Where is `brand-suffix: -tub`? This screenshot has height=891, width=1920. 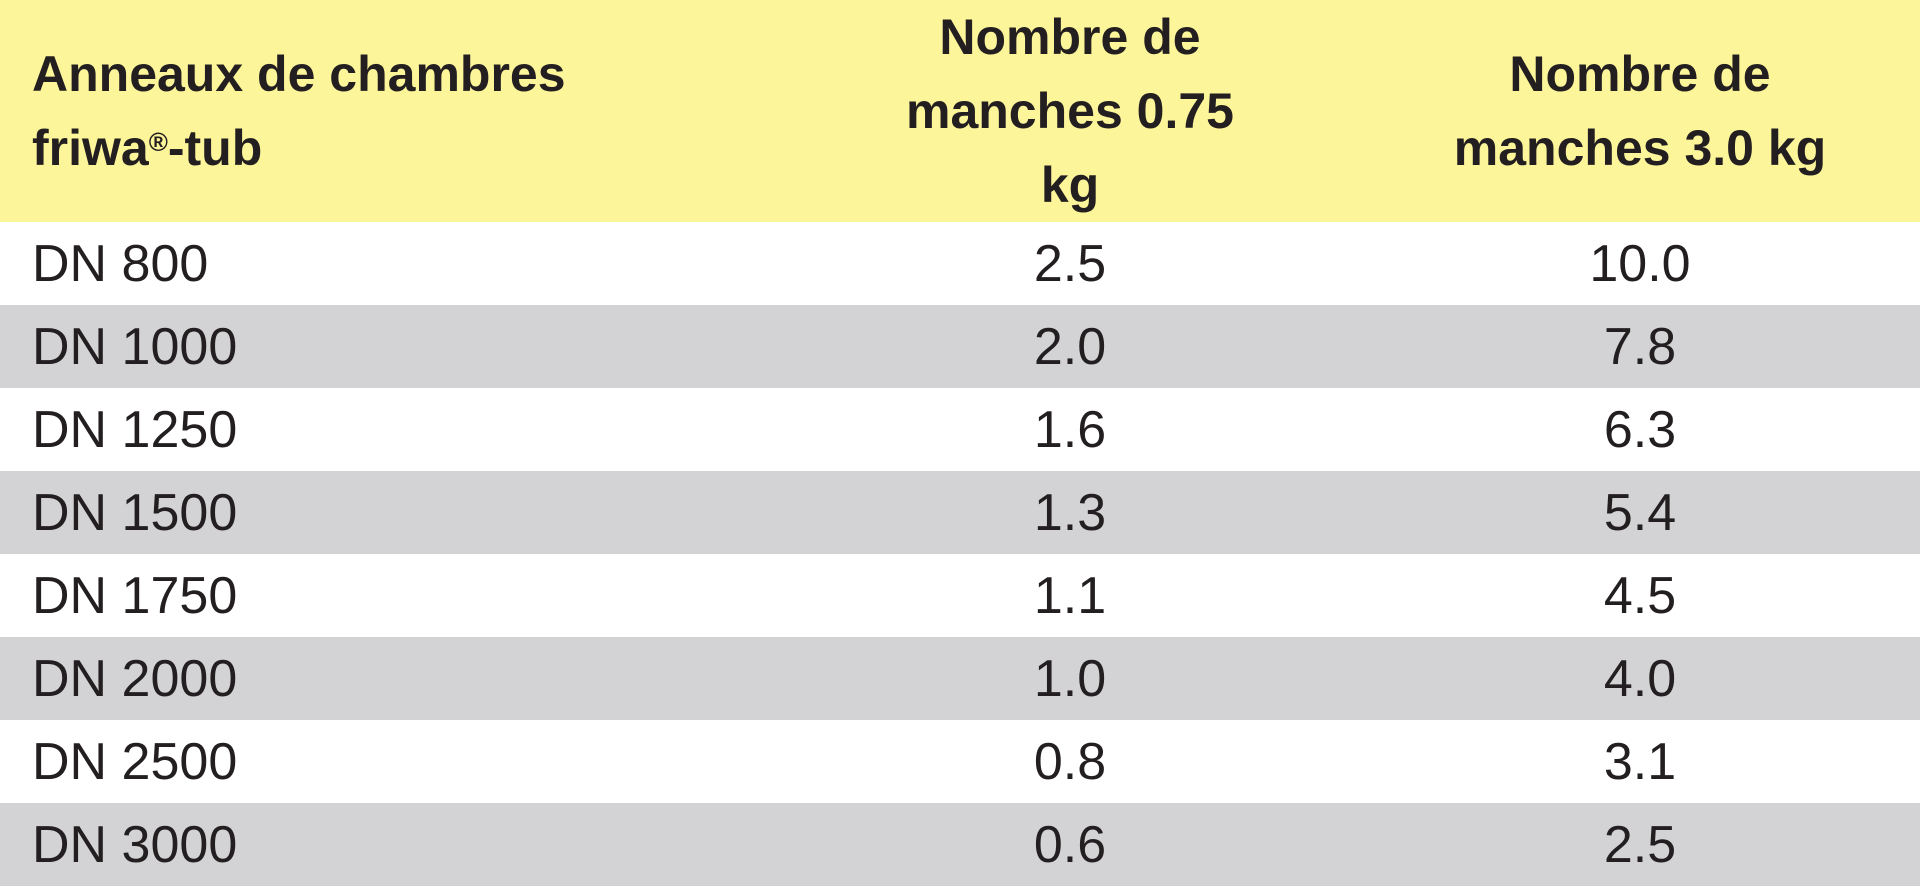 brand-suffix: -tub is located at coordinates (215, 148).